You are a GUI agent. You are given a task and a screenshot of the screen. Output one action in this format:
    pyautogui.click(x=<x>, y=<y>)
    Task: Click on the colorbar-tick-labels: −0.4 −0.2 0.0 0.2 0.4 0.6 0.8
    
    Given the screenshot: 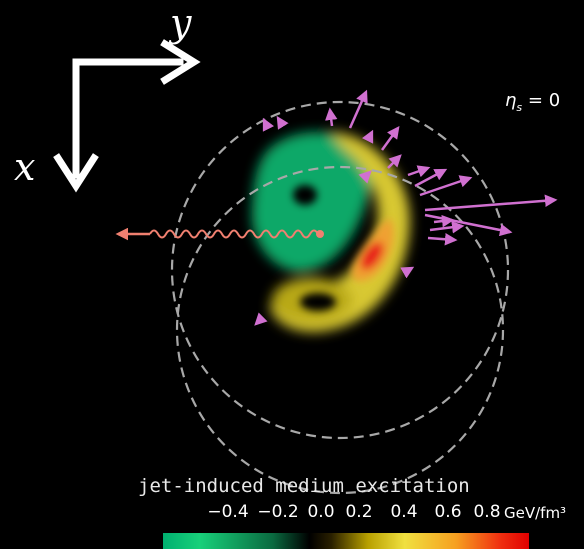 What is the action you would take?
    pyautogui.click(x=348, y=513)
    